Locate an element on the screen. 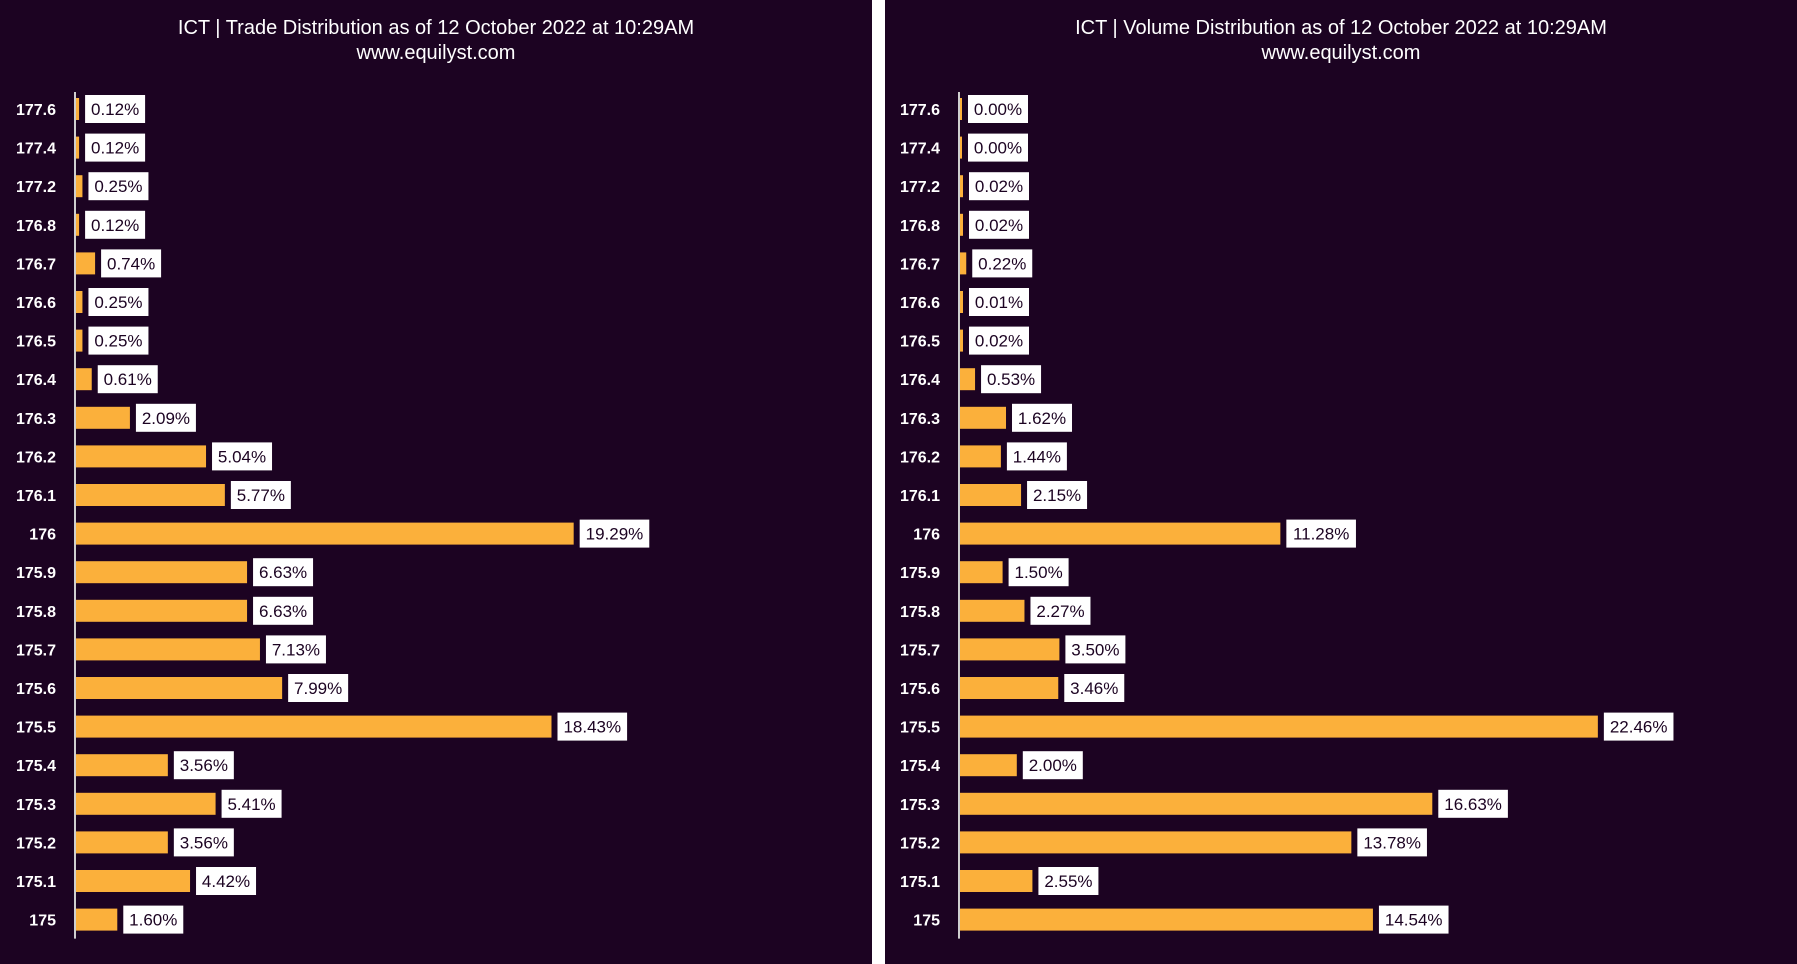  y-tick-label: 176.1 is located at coordinates (920, 496).